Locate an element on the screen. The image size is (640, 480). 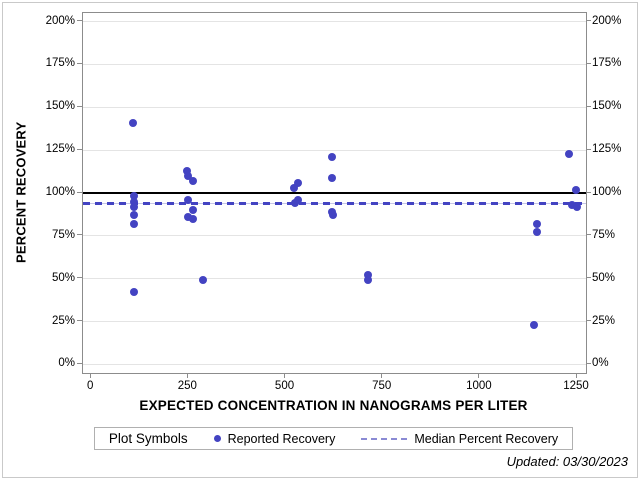
legend-title: Plot Symbols is located at coordinates (148, 438).